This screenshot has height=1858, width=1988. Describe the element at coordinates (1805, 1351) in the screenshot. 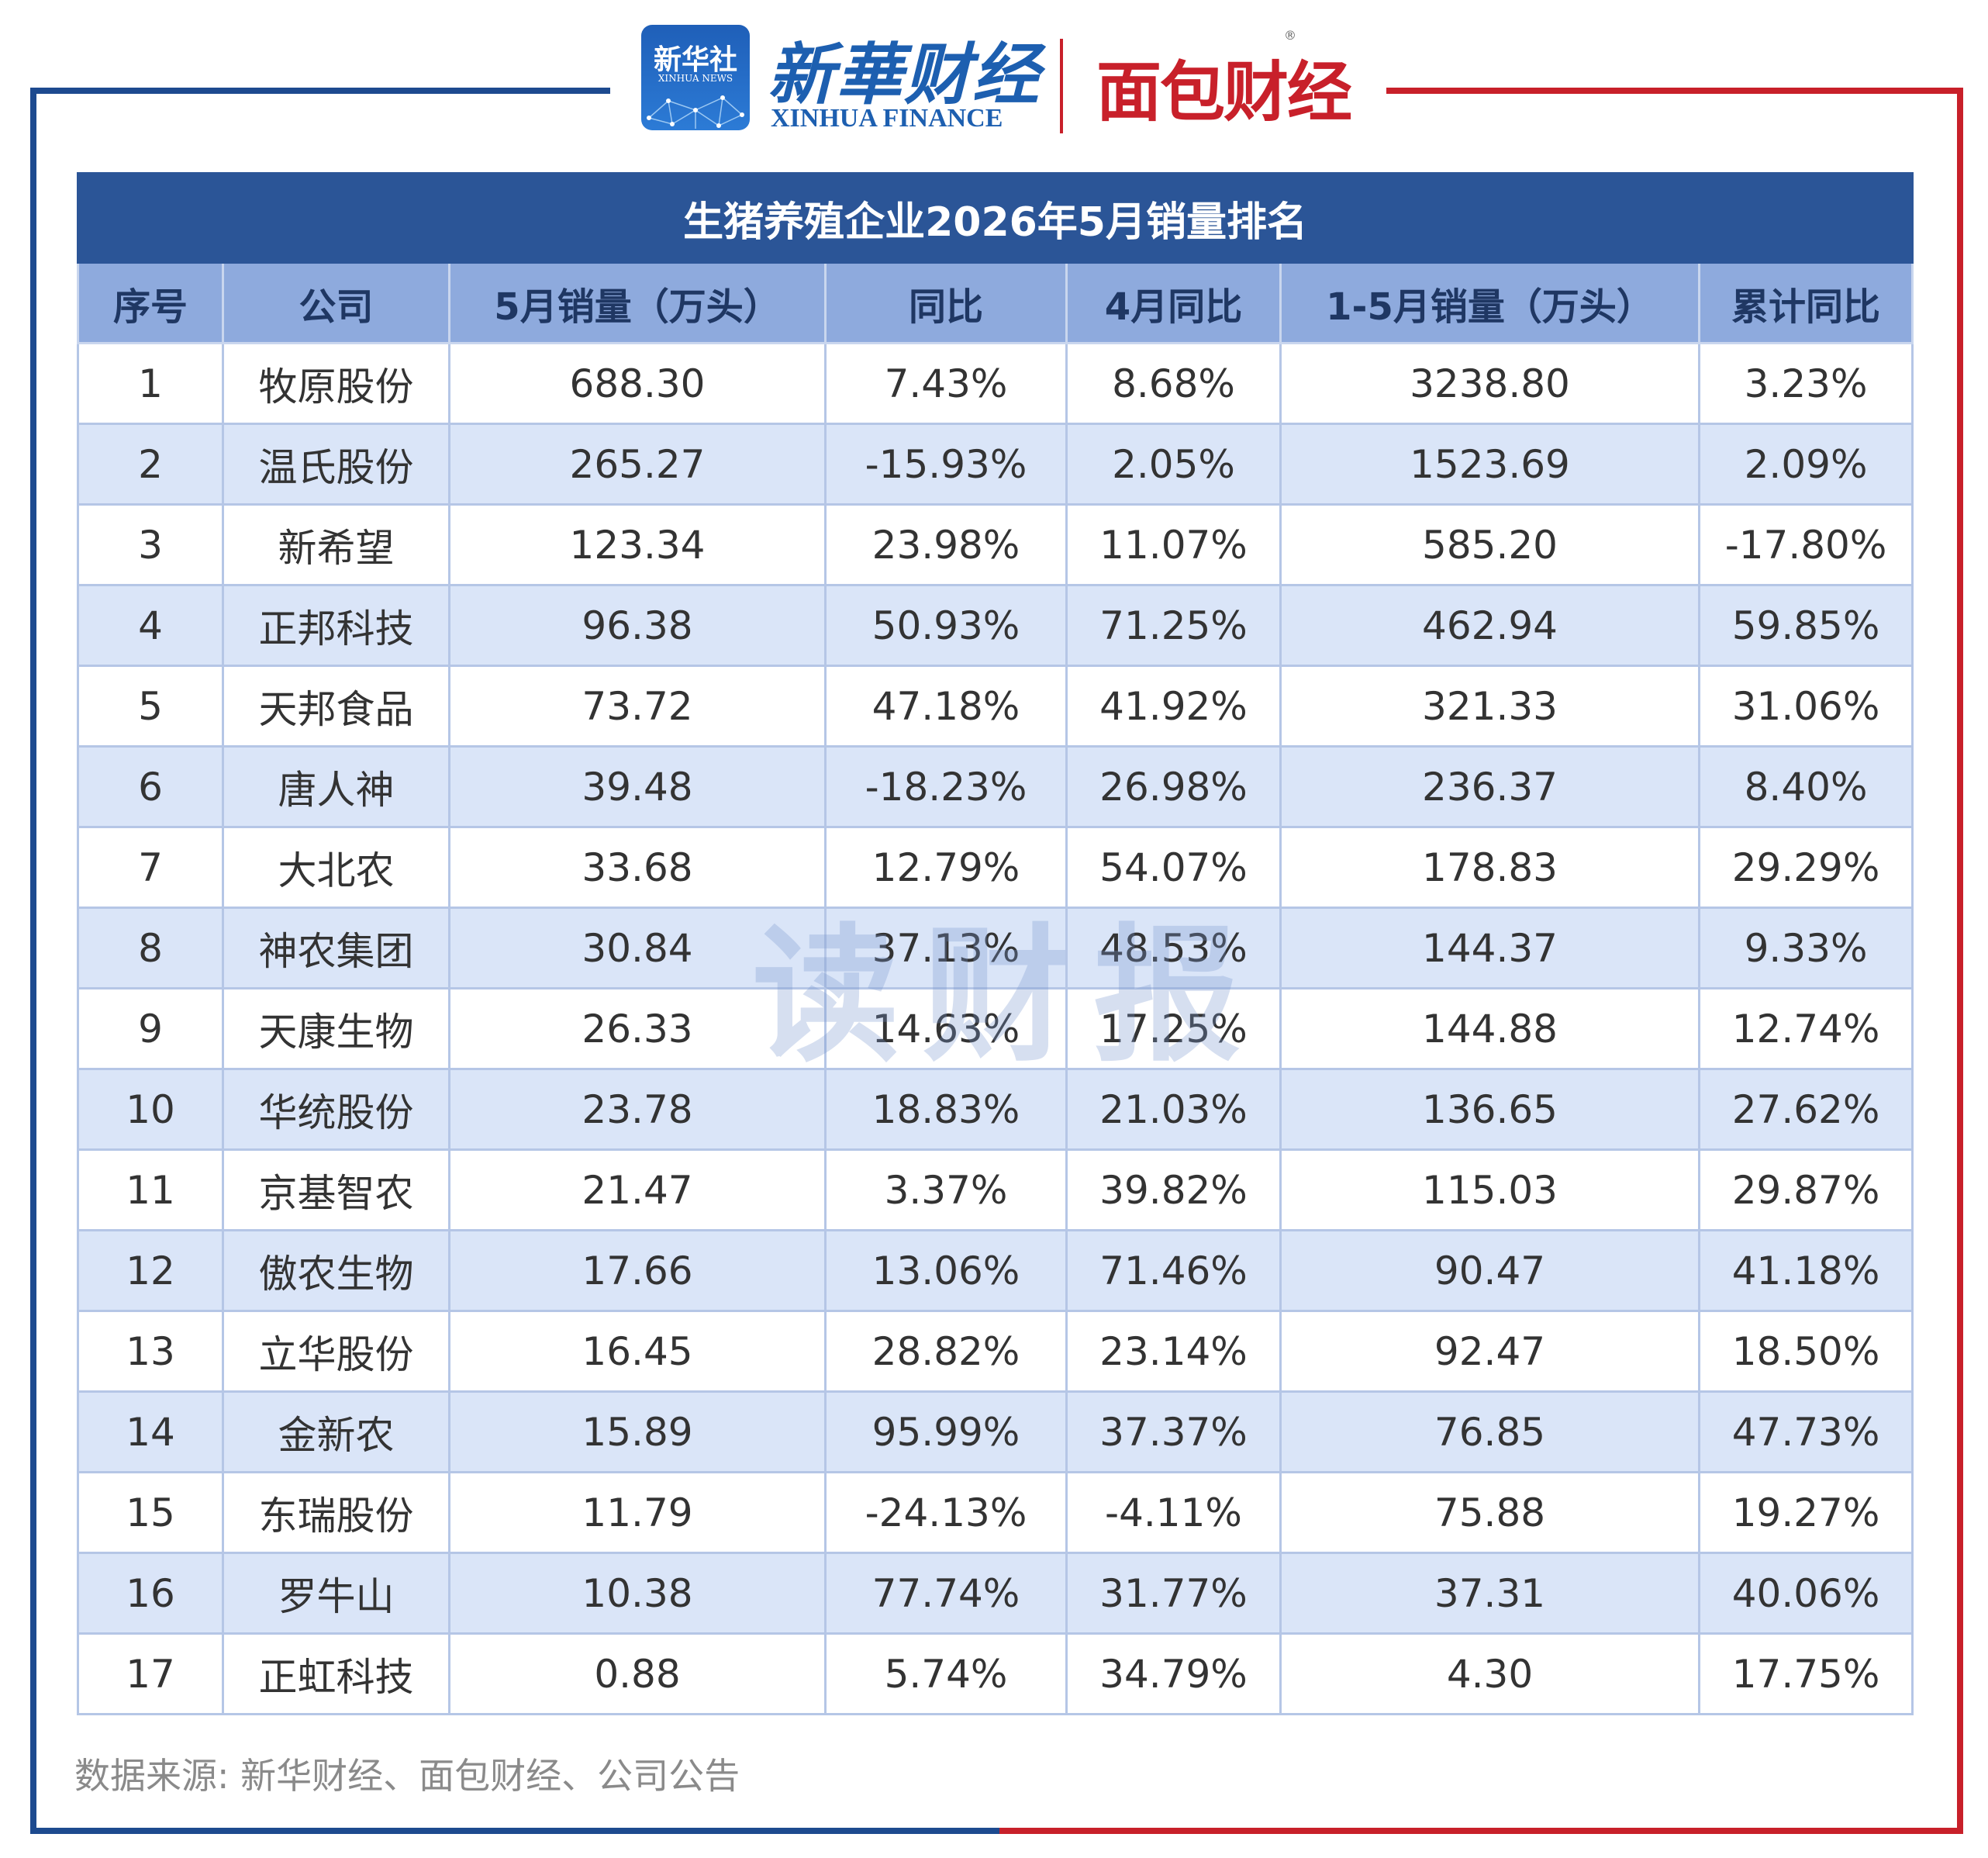

I see `table-cell: 18.50%` at that location.